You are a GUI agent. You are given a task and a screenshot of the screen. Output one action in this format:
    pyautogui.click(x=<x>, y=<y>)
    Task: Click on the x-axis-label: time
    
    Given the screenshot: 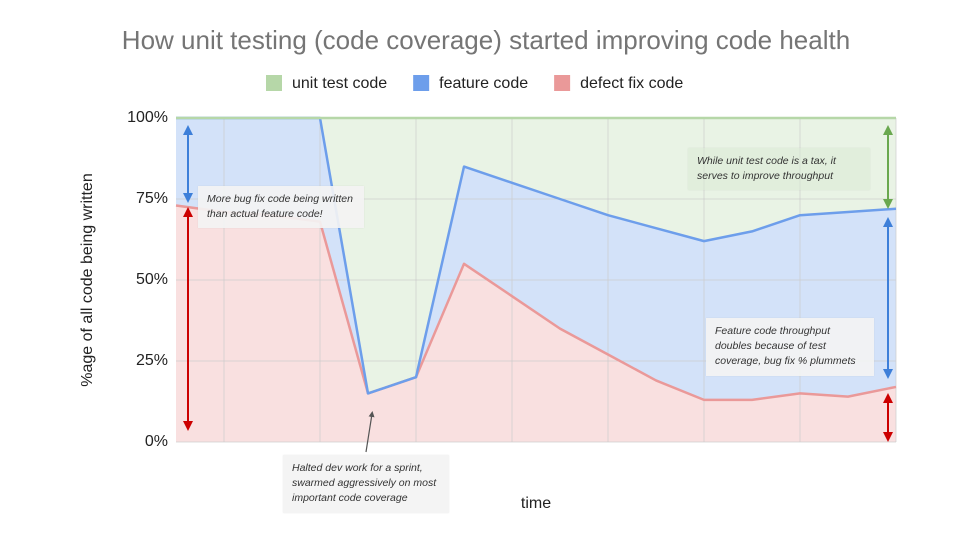 What is the action you would take?
    pyautogui.click(x=536, y=503)
    